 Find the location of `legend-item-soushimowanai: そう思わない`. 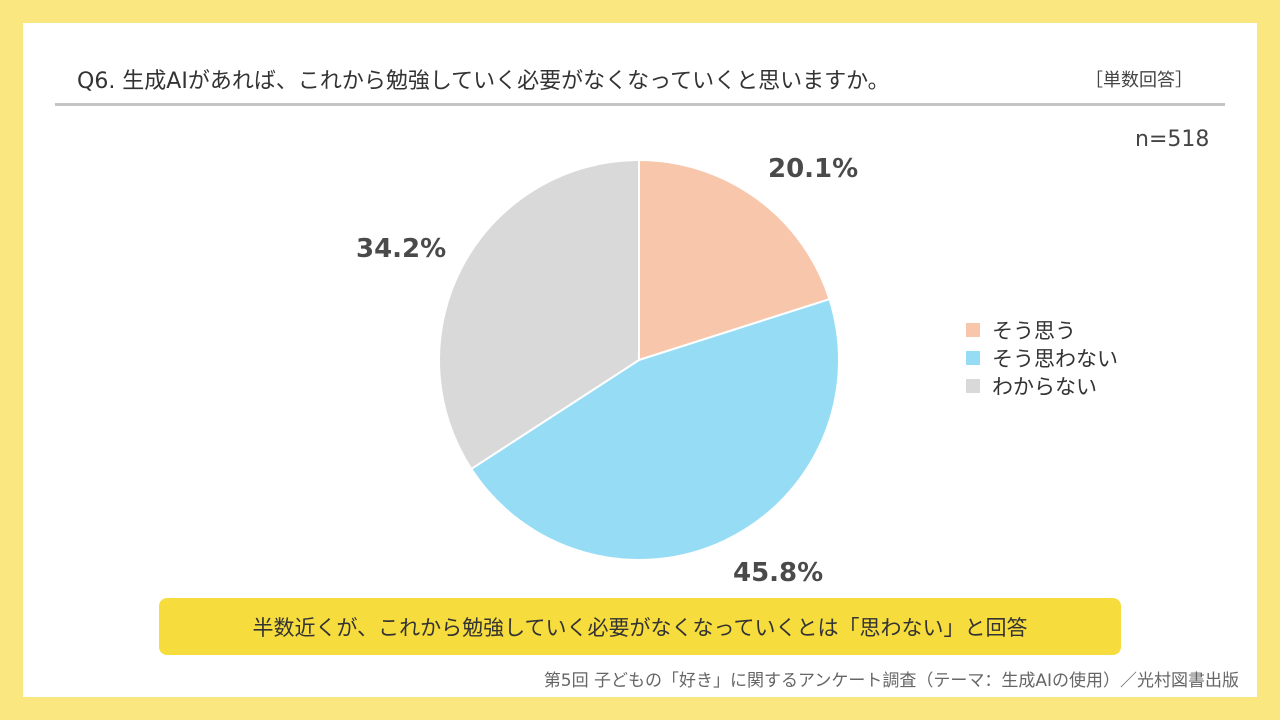

legend-item-soushimowanai: そう思わない is located at coordinates (1042, 358).